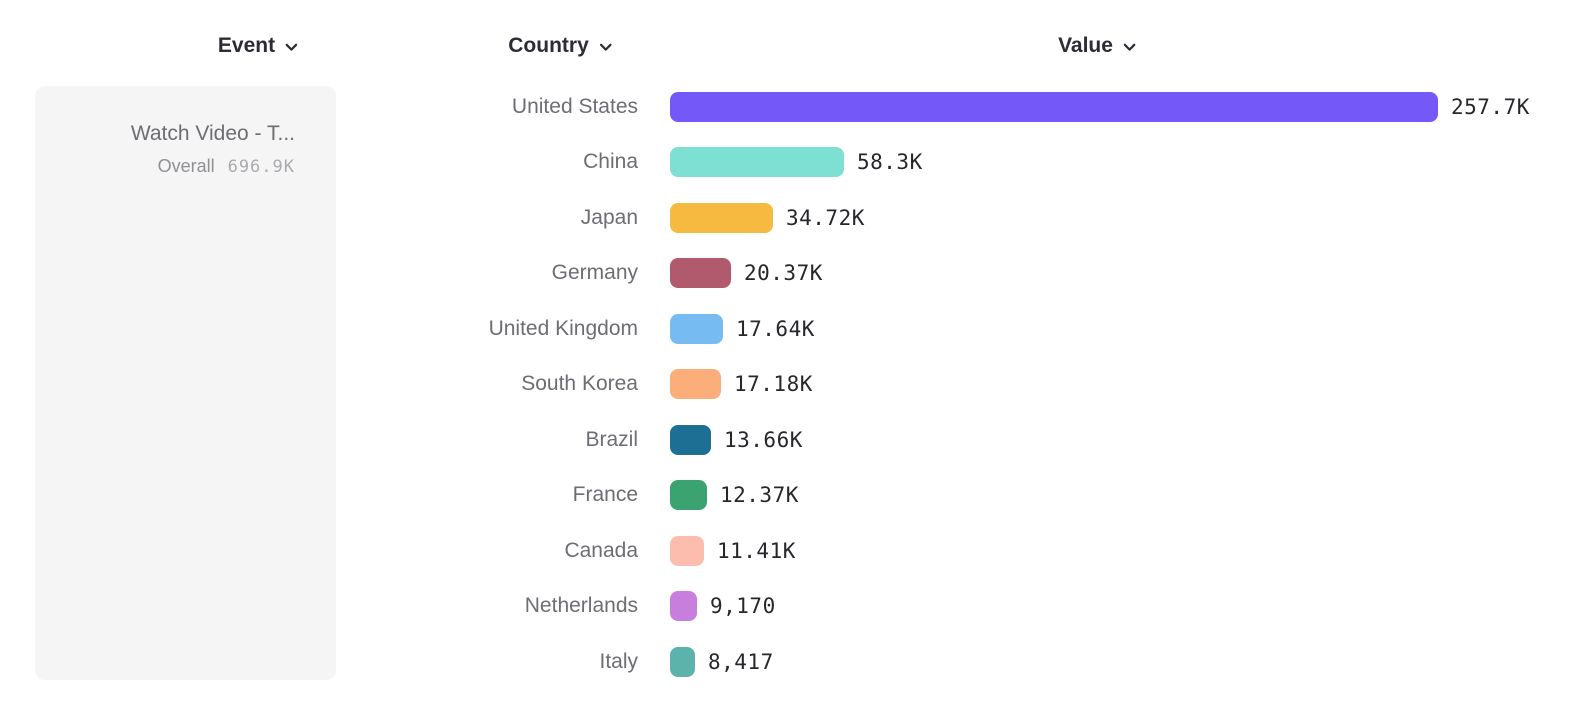 The image size is (1584, 712). I want to click on country-label: Canada, so click(601, 550).